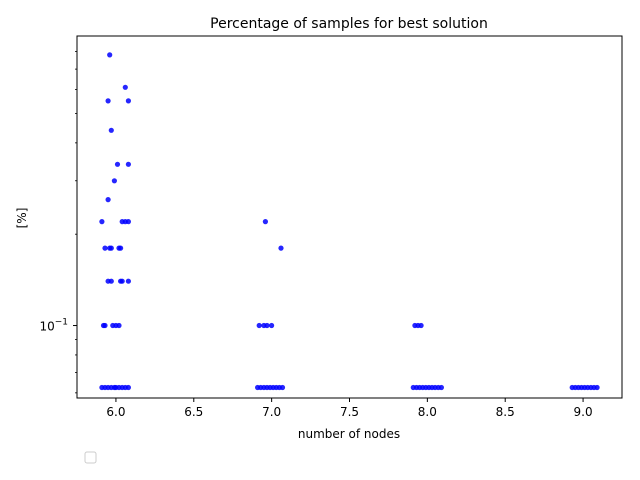  What do you see at coordinates (53, 326) in the screenshot?
I see `y-tick-label: 10−1` at bounding box center [53, 326].